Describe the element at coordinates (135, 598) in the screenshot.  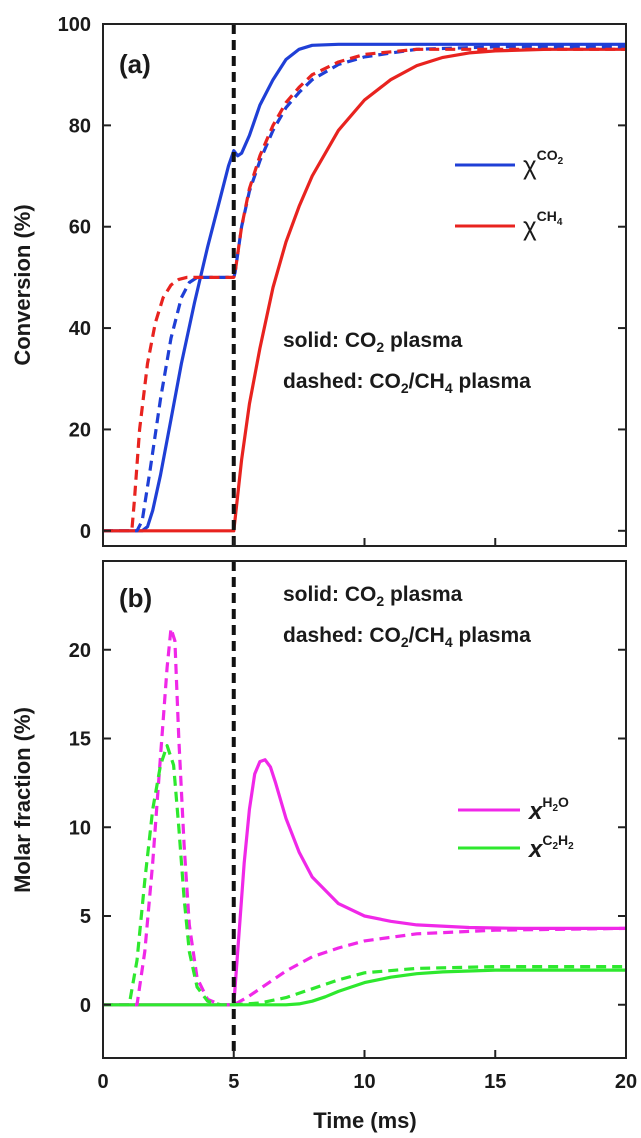
I see `panel-b-label: (b)` at that location.